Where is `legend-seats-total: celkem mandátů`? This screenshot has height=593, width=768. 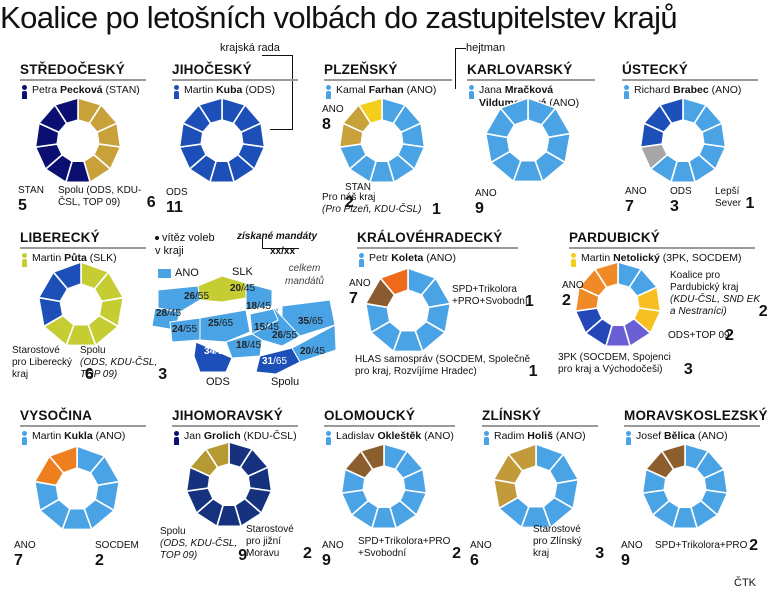 legend-seats-total: celkem mandátů is located at coordinates (304, 275).